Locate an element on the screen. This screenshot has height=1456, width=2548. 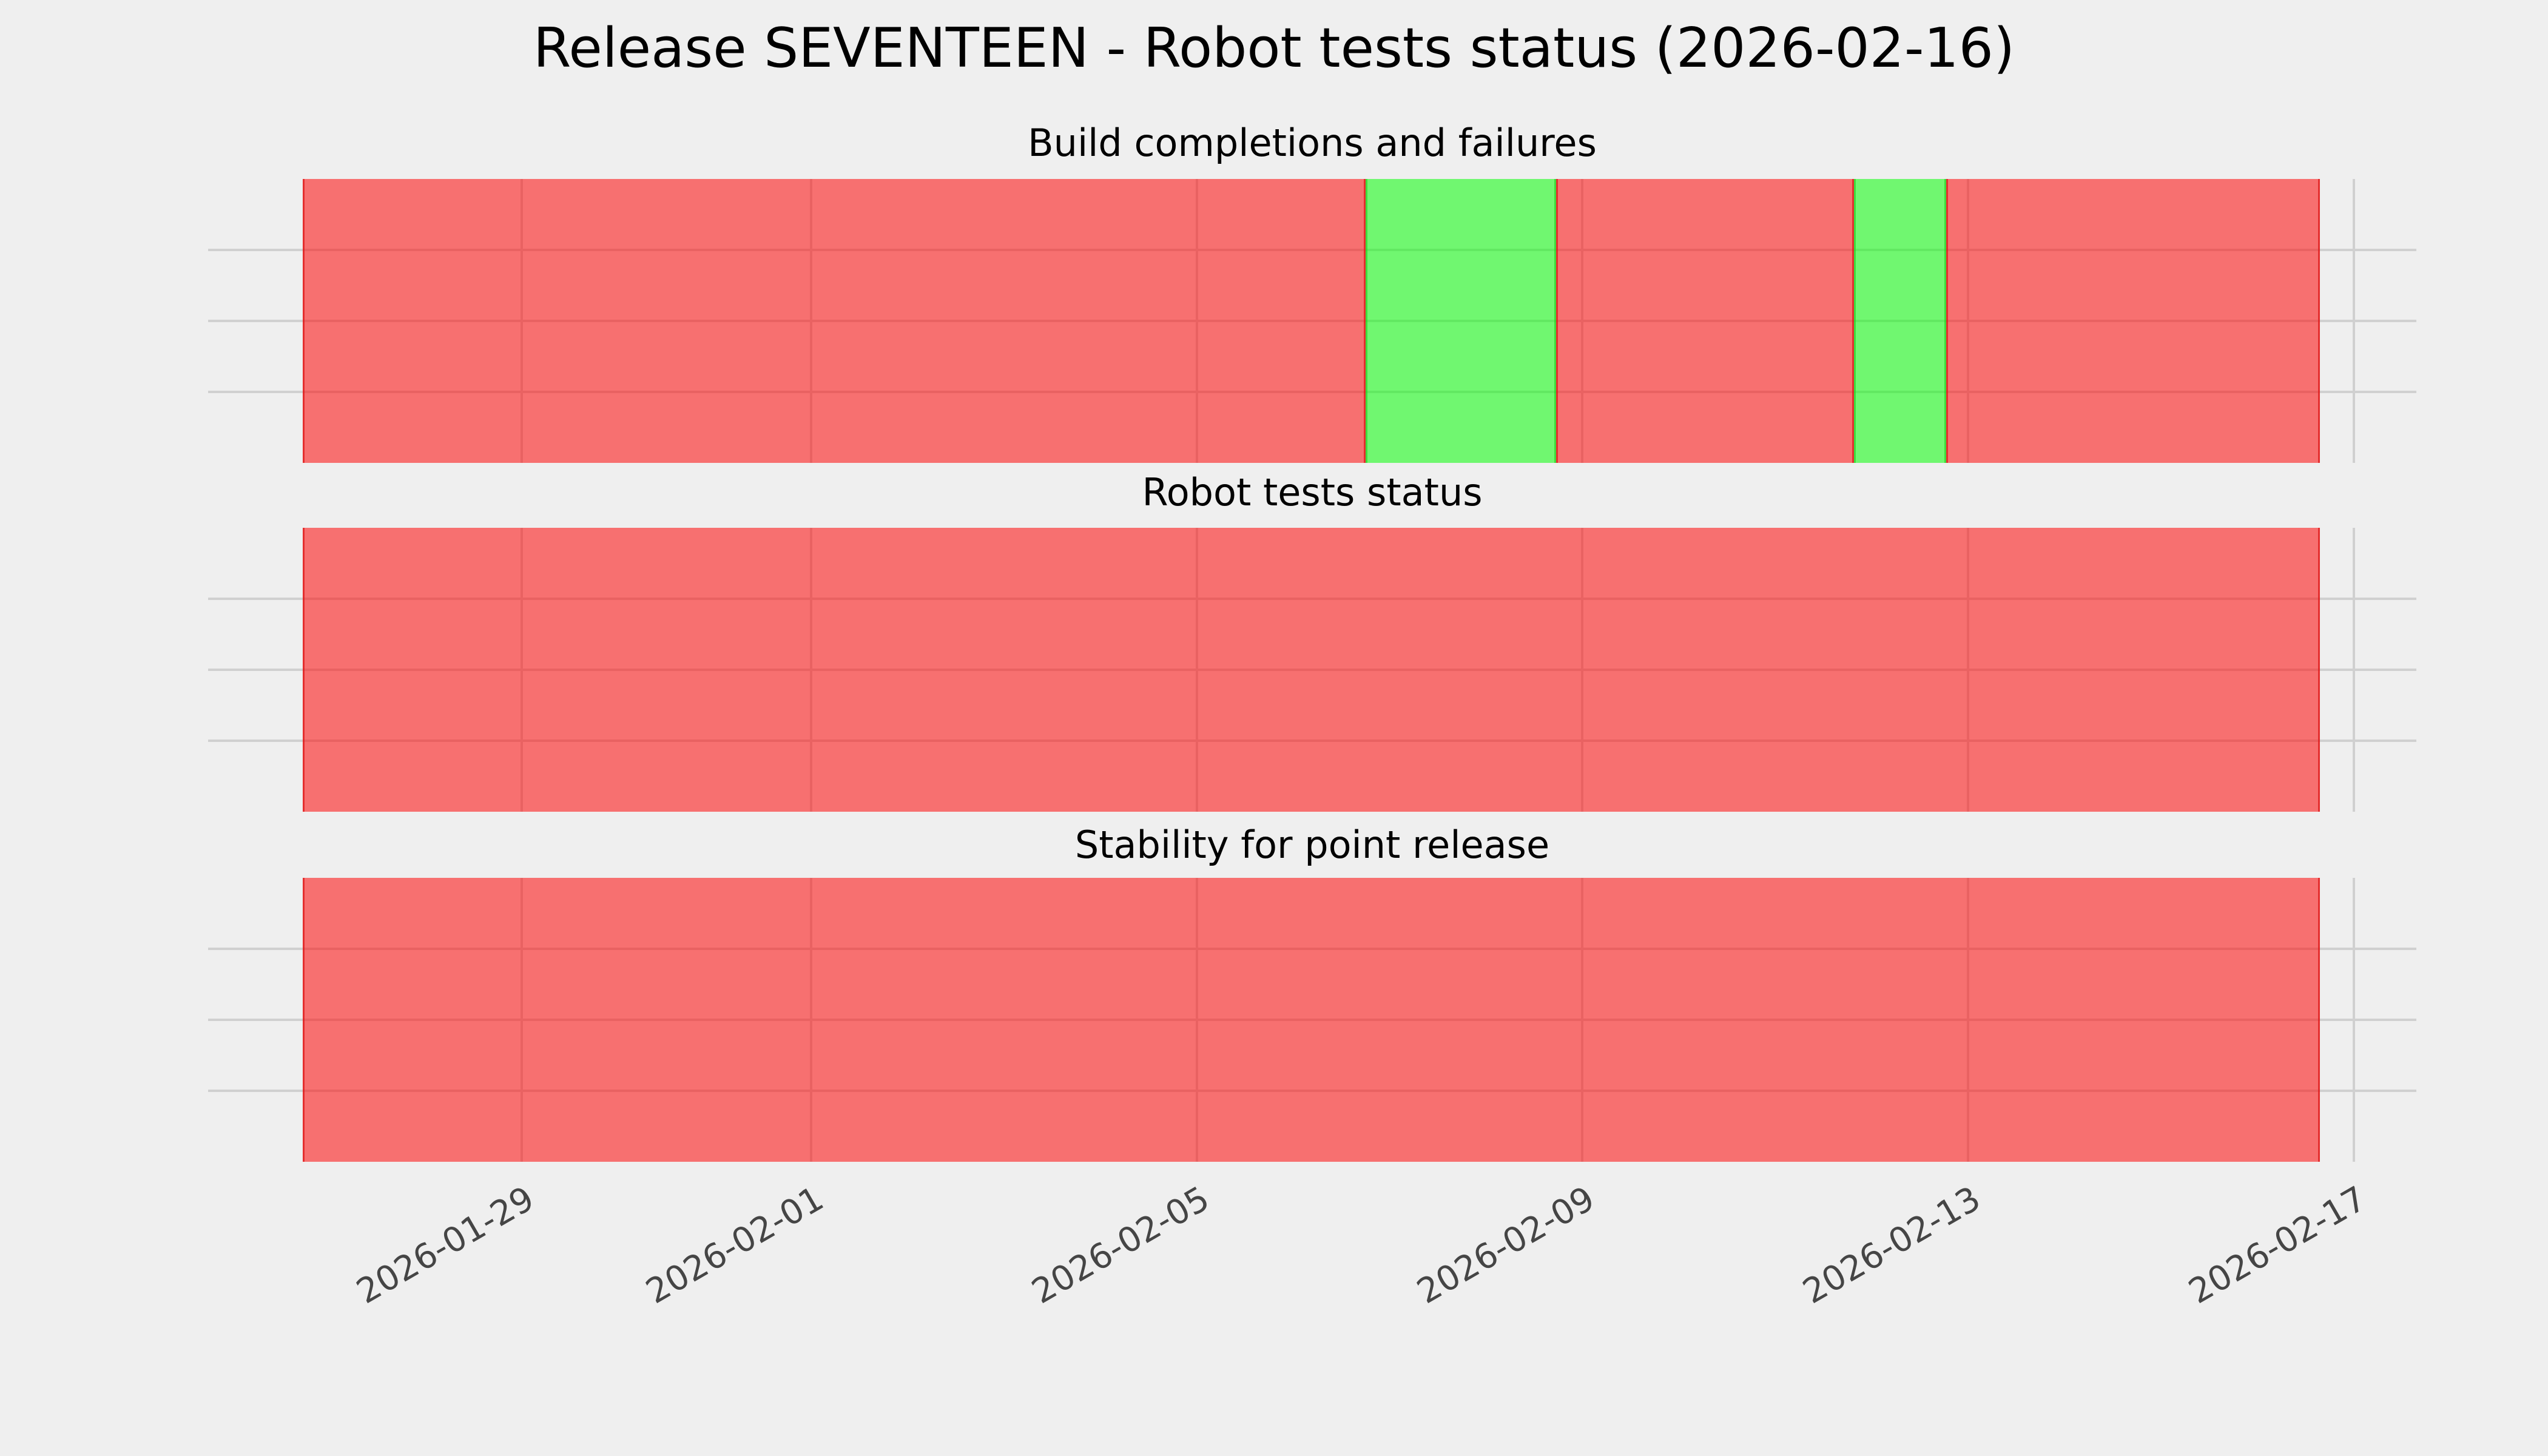
x-tick-label: 2026-01-29 is located at coordinates (445, 1245).